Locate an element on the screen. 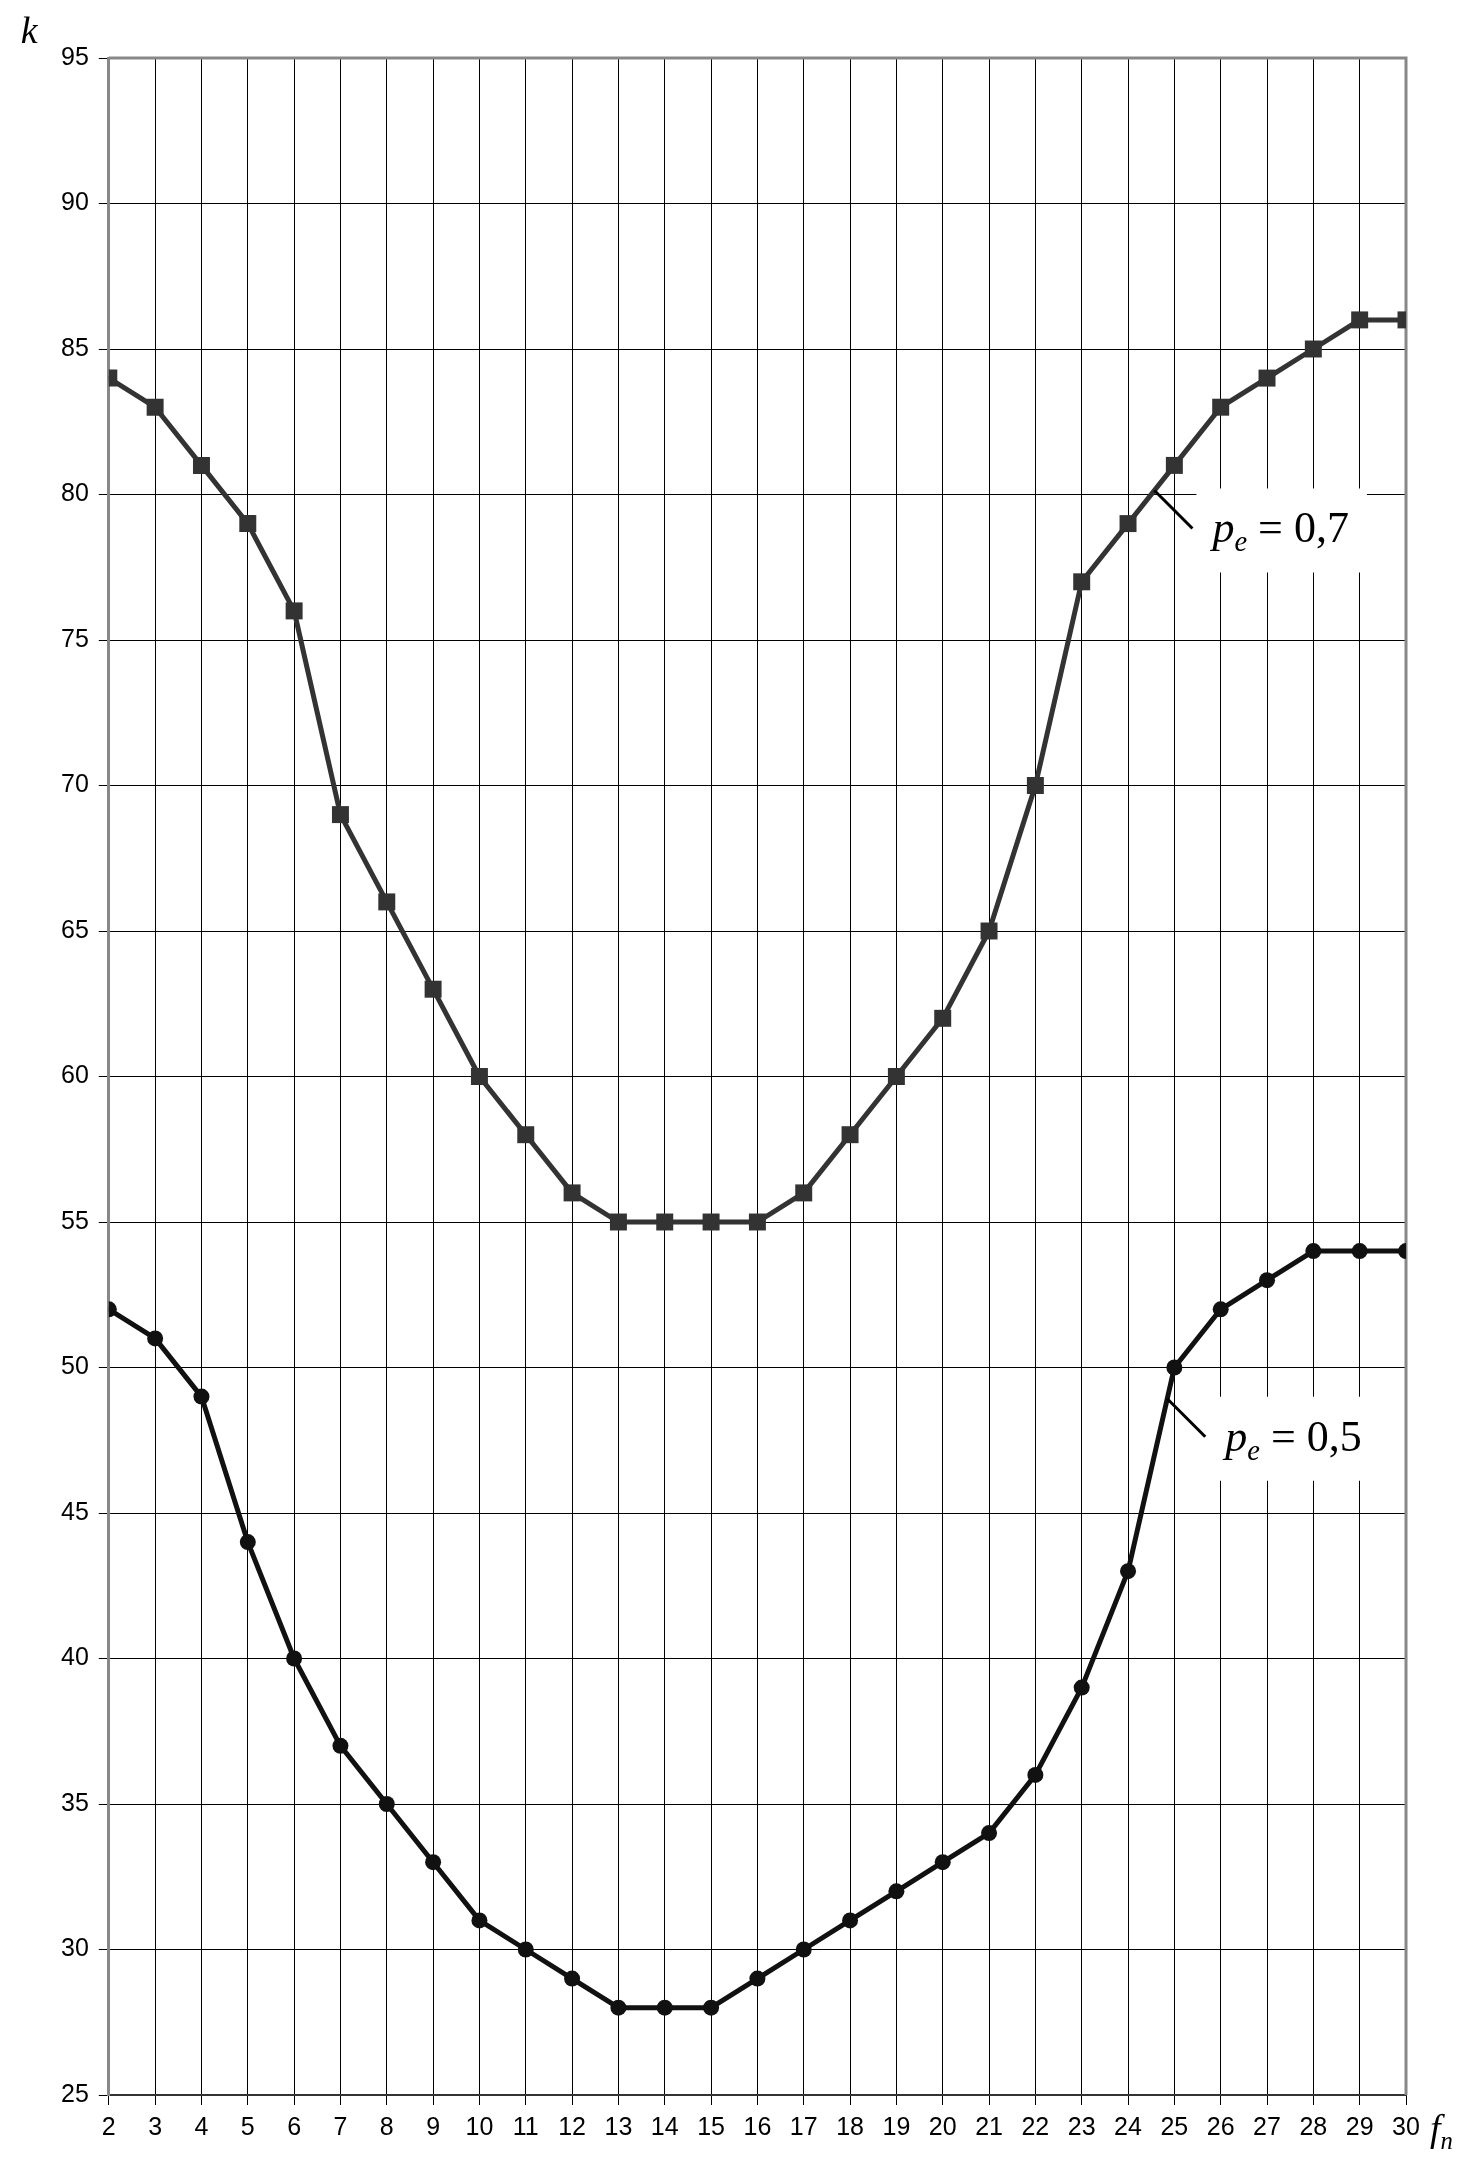 The width and height of the screenshot is (1480, 2159). y-tick-label: 25 is located at coordinates (75, 2092).